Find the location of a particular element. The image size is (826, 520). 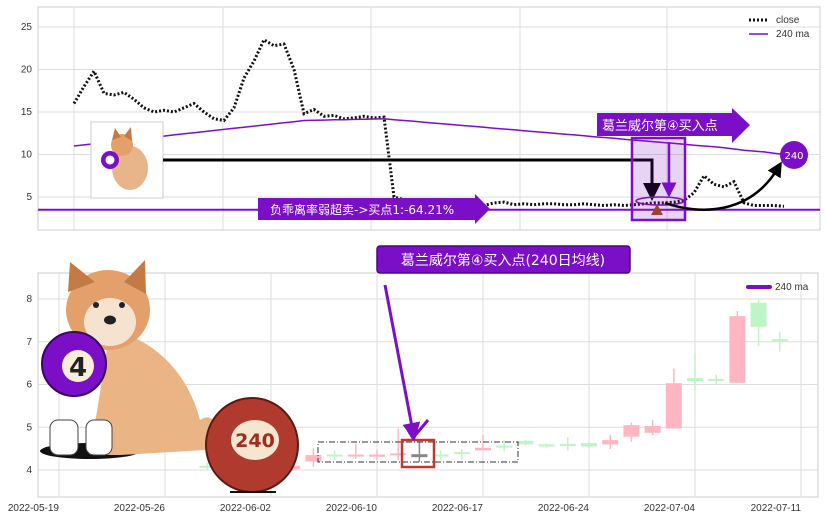

legend-entry: close is located at coordinates (788, 20).